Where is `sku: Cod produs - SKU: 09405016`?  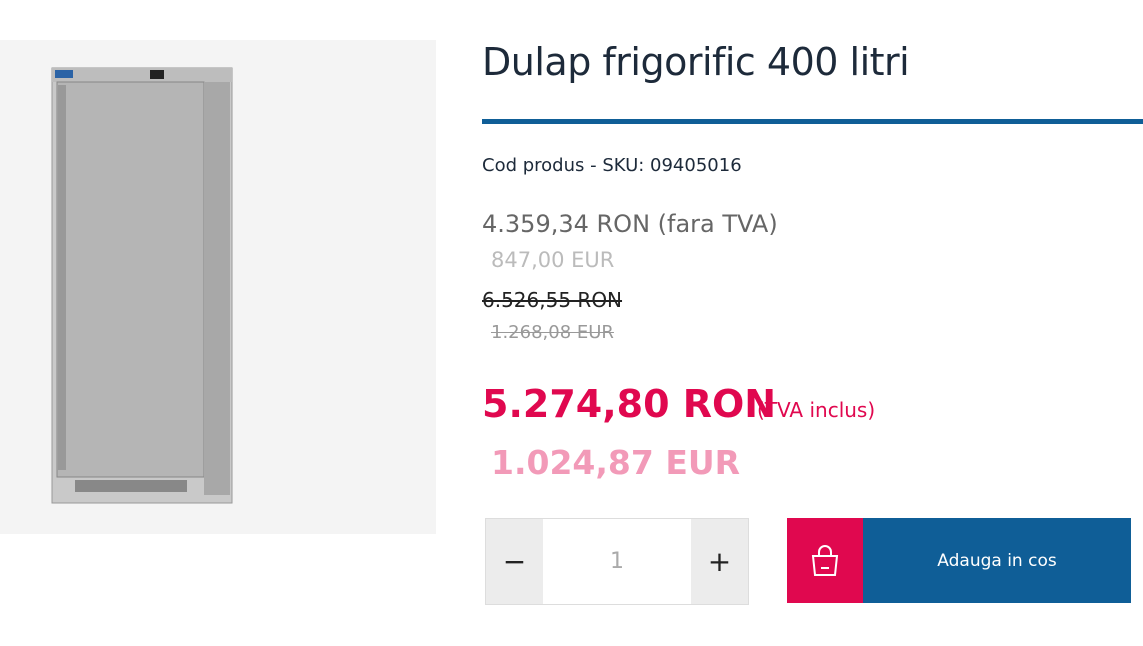 sku: Cod produs - SKU: 09405016 is located at coordinates (612, 165).